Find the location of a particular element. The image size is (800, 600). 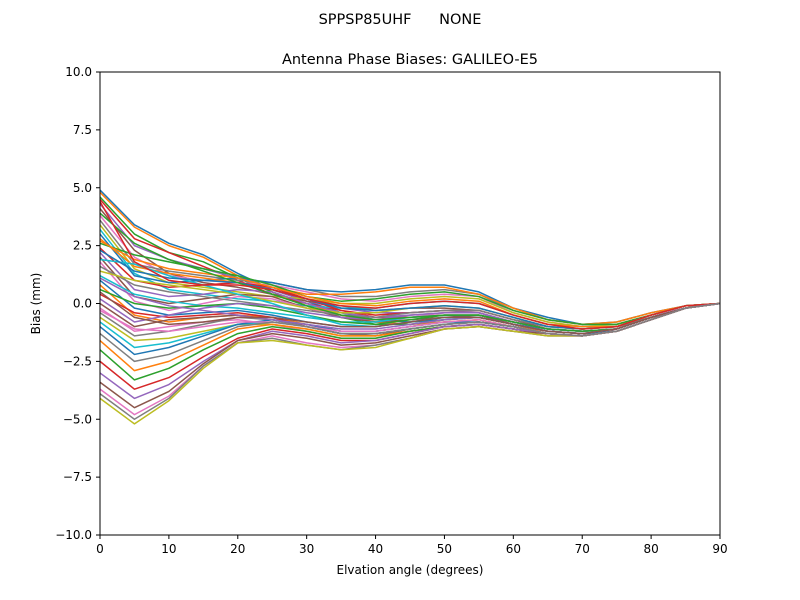

y-tick-label: 0.0 is located at coordinates (82, 304).